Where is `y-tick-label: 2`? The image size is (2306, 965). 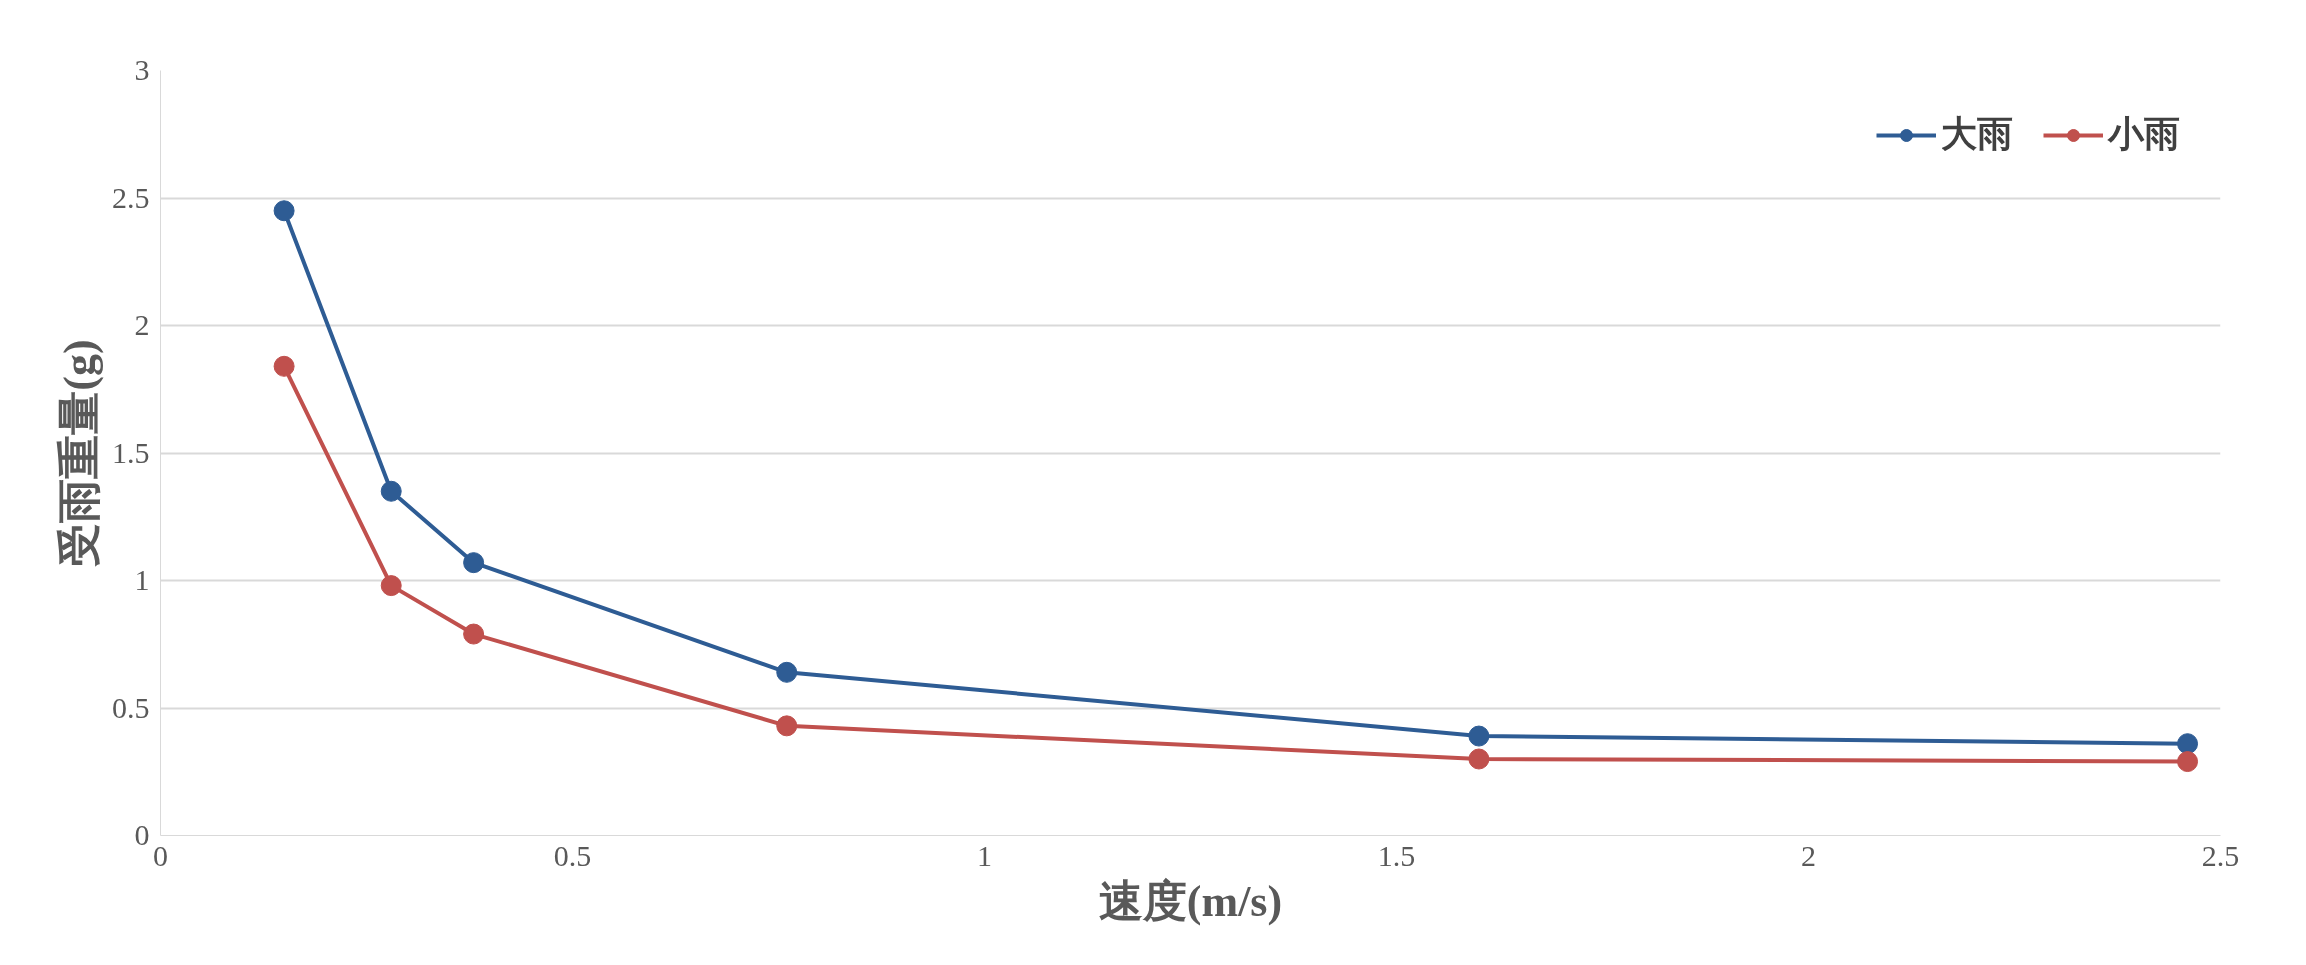 y-tick-label: 2 is located at coordinates (142, 324).